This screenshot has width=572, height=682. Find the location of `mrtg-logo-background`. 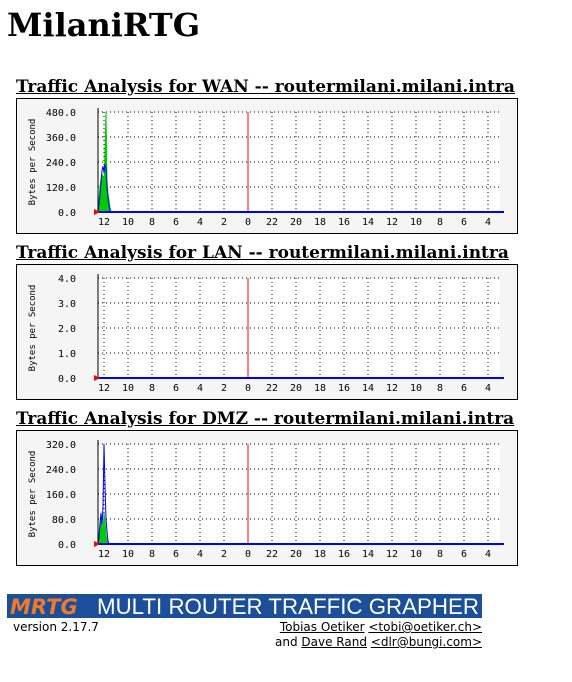

mrtg-logo-background is located at coordinates (244, 606).